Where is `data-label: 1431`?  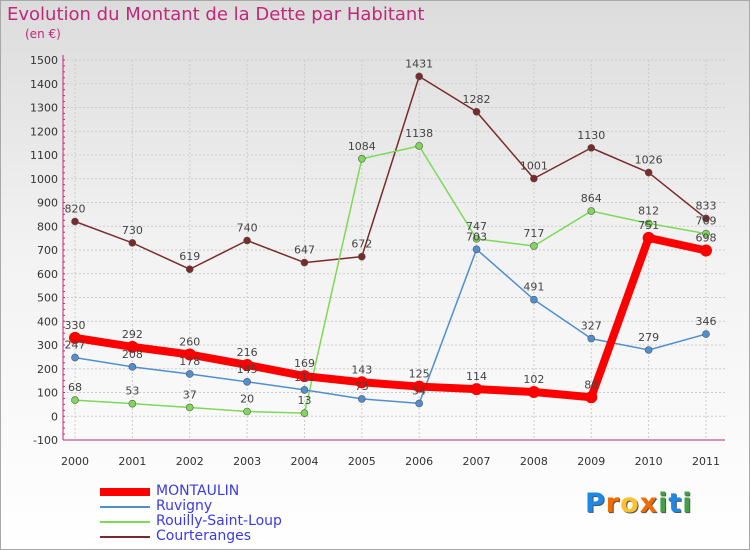
data-label: 1431 is located at coordinates (419, 63).